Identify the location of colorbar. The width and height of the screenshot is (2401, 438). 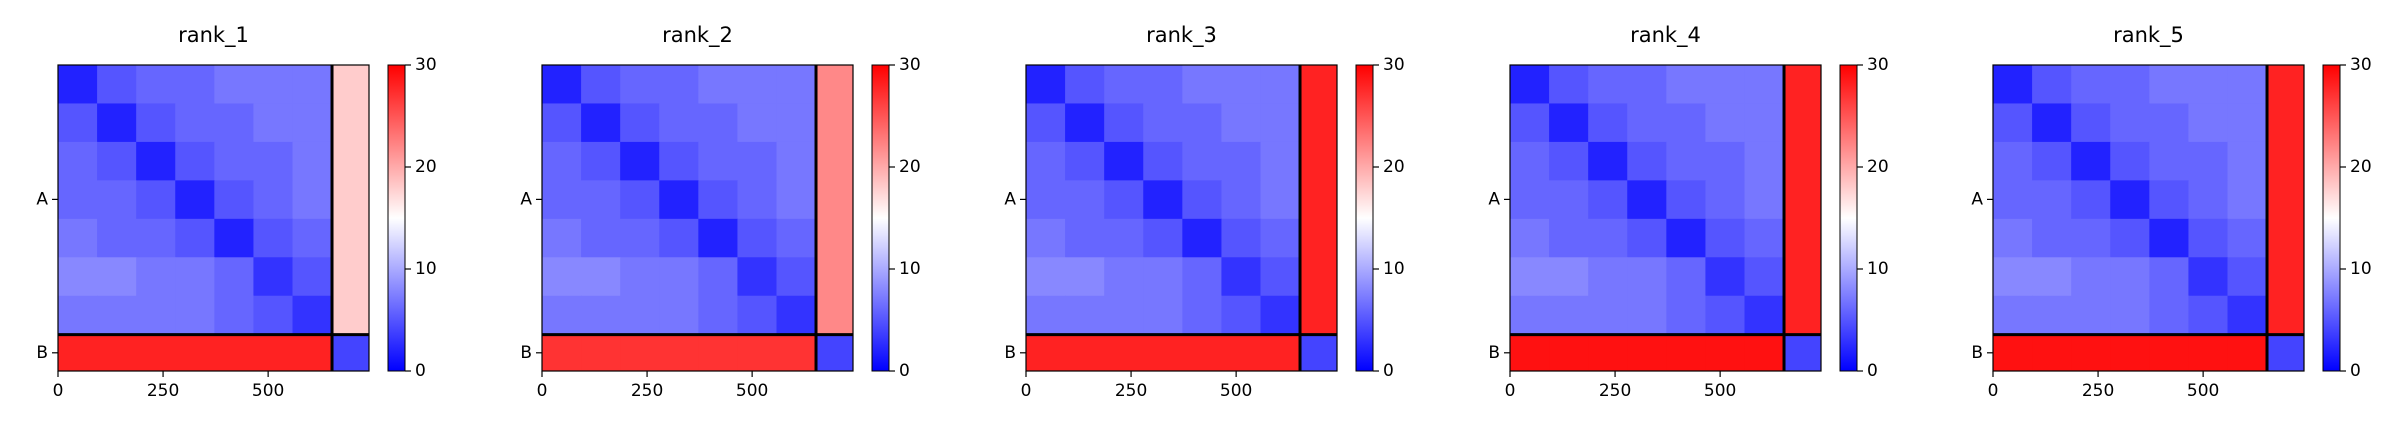
(880, 218).